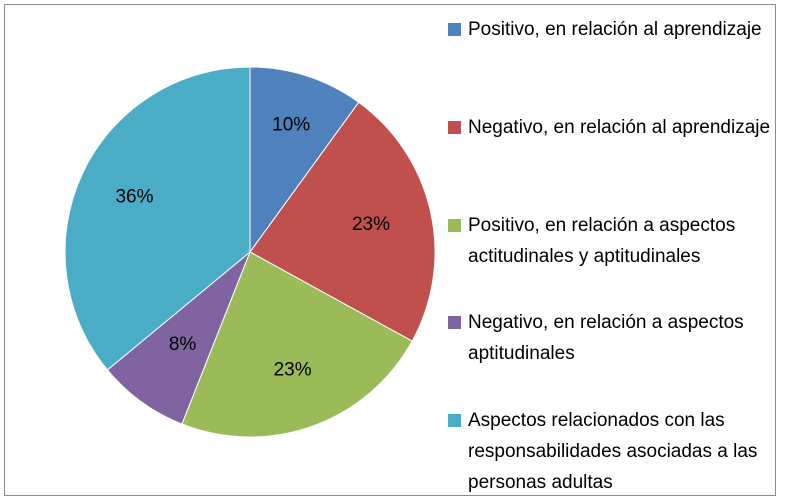 This screenshot has width=786, height=504. Describe the element at coordinates (183, 344) in the screenshot. I see `slice-percent-label: 8%` at that location.